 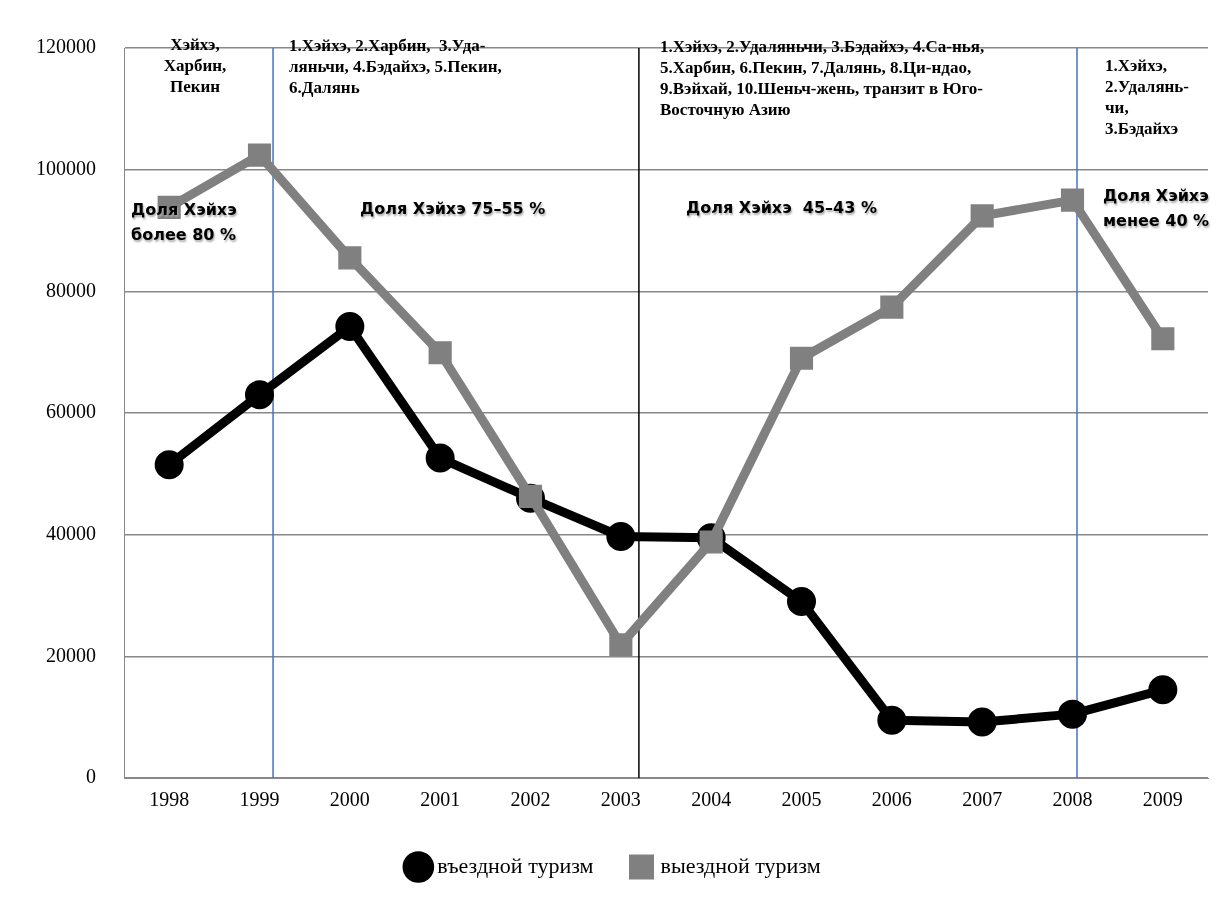 What do you see at coordinates (891, 799) in the screenshot?
I see `x-tick-label: 2006` at bounding box center [891, 799].